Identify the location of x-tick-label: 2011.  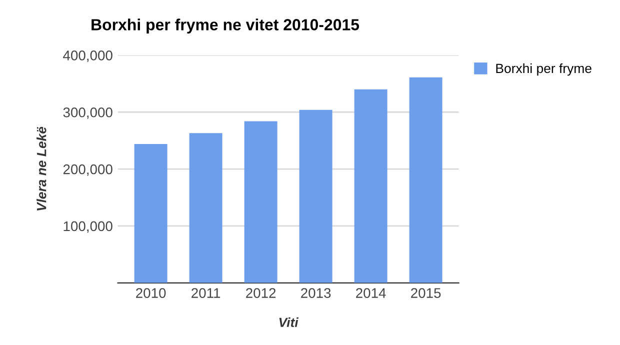
(206, 293).